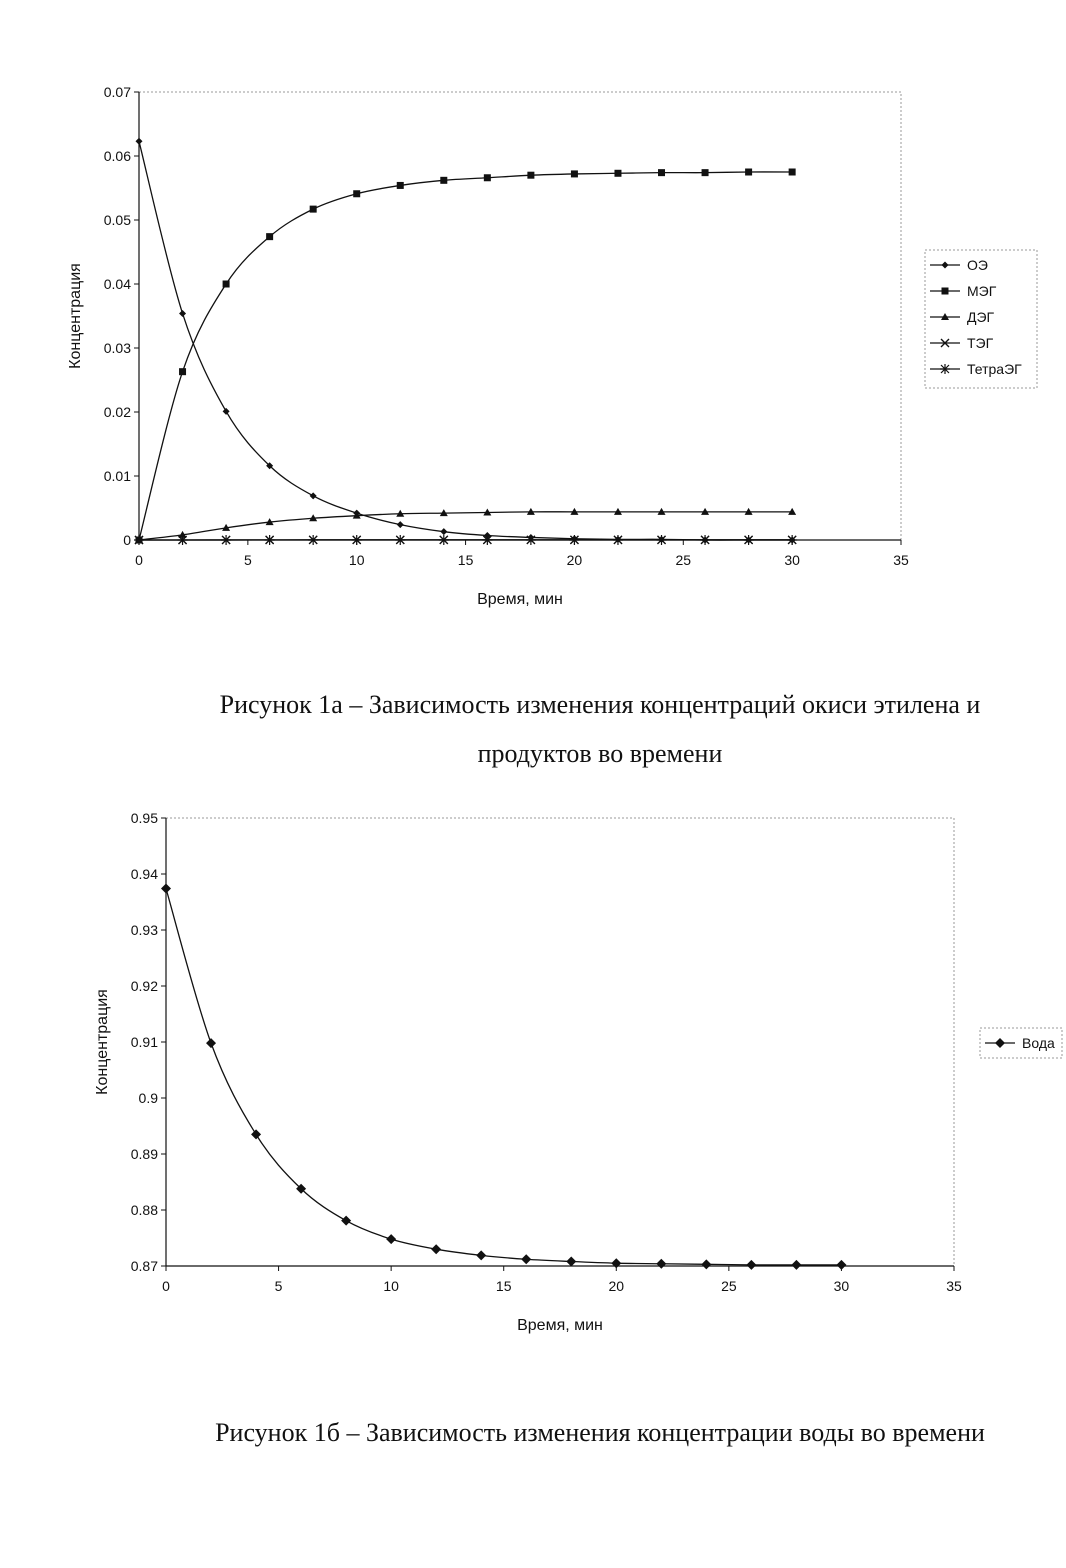 The image size is (1066, 1568). What do you see at coordinates (144, 818) in the screenshot?
I see `y-tick-label: 0.95` at bounding box center [144, 818].